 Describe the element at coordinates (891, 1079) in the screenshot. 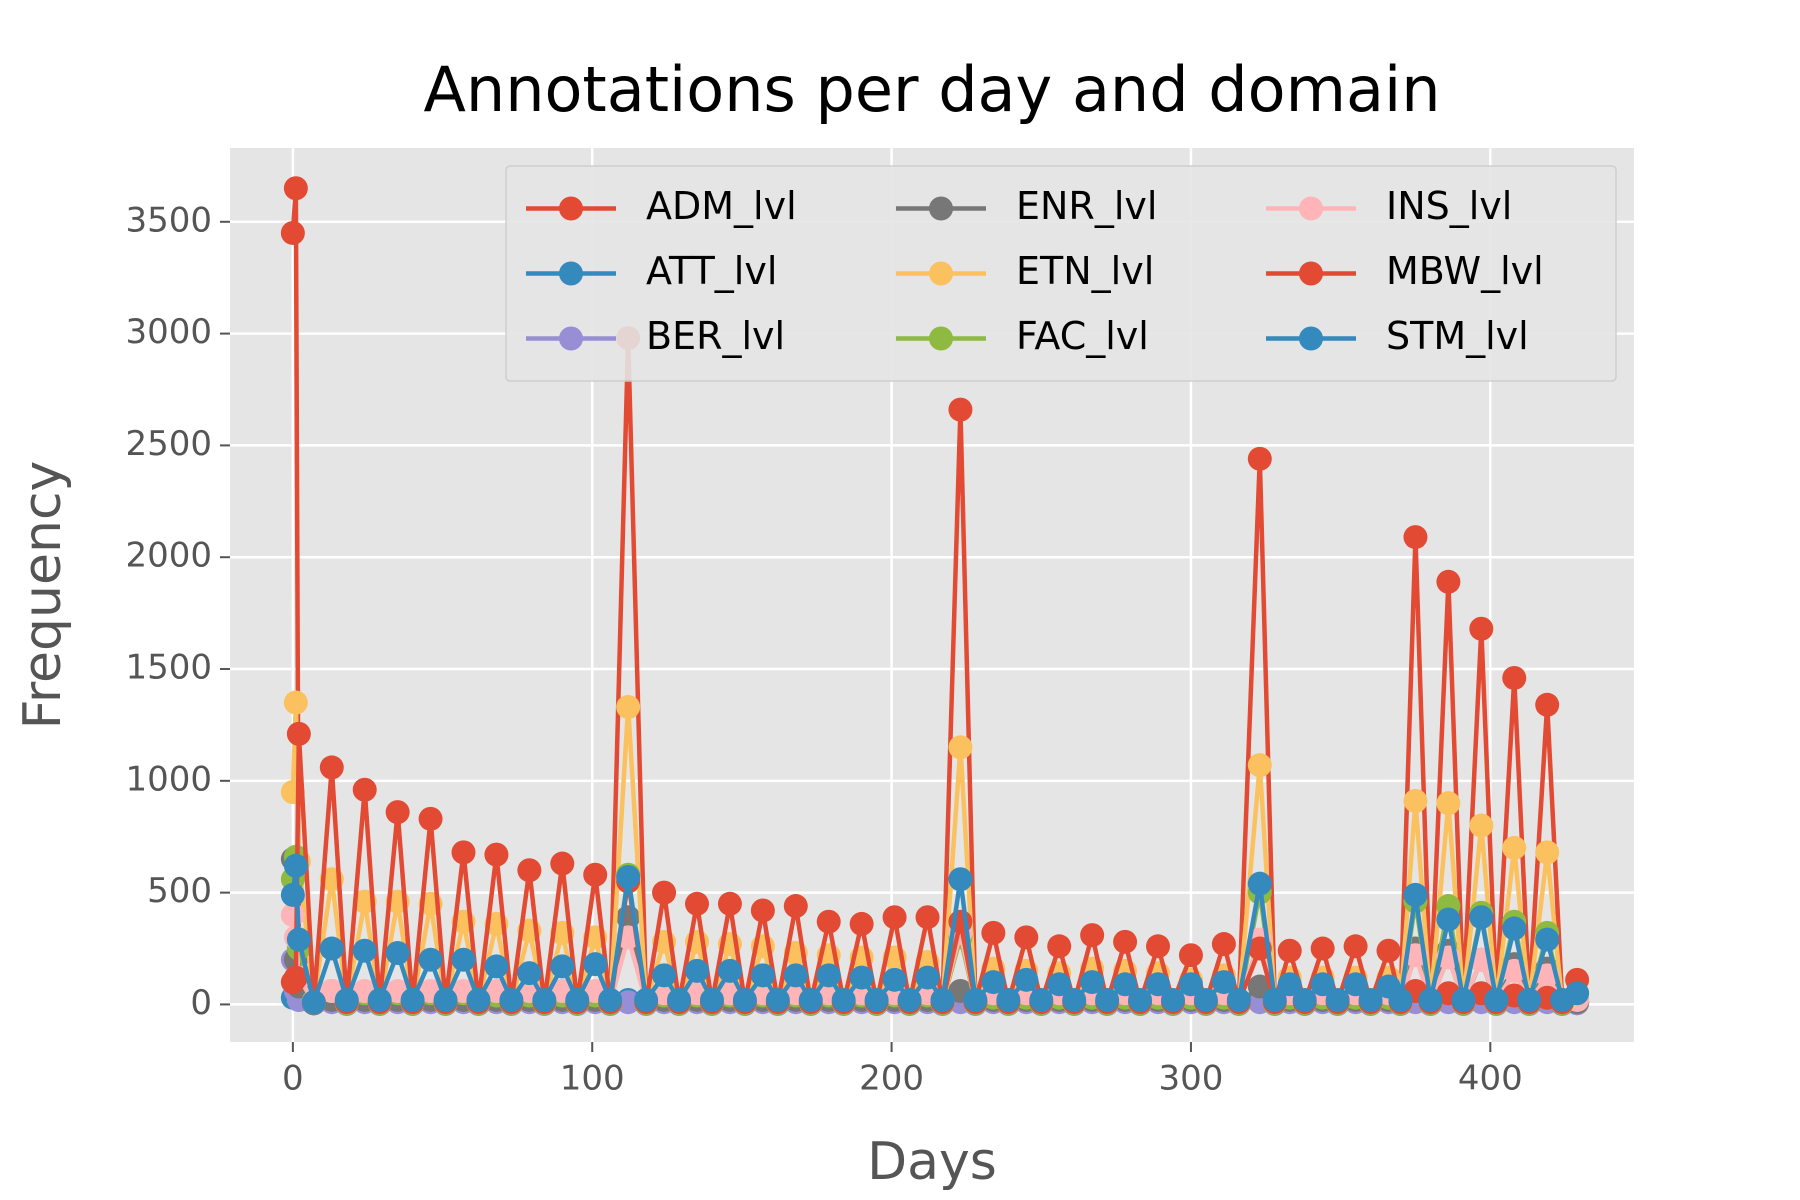

I see `x-tick-label: 200` at that location.